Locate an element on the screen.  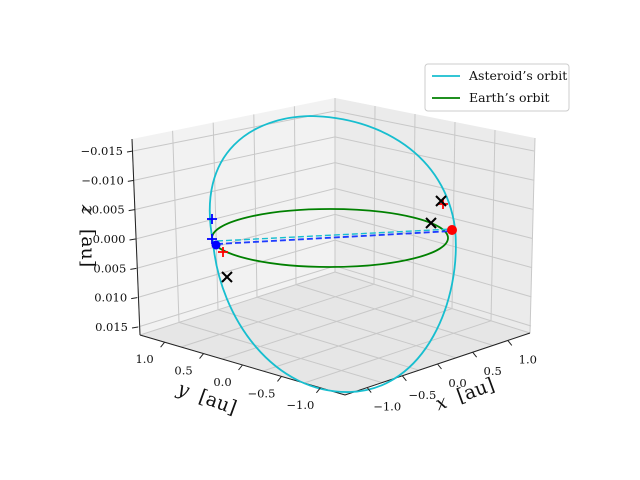
y-tick-label: 0.0 is located at coordinates (222, 382).